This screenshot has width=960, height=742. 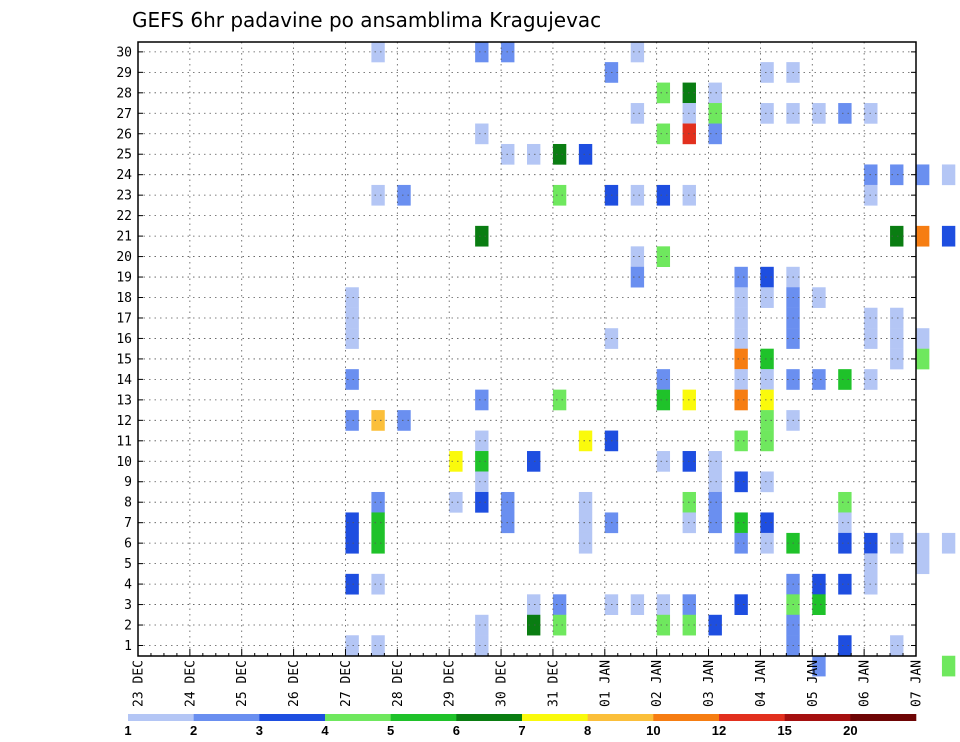 What do you see at coordinates (850, 730) in the screenshot?
I see `legend-label: 20` at bounding box center [850, 730].